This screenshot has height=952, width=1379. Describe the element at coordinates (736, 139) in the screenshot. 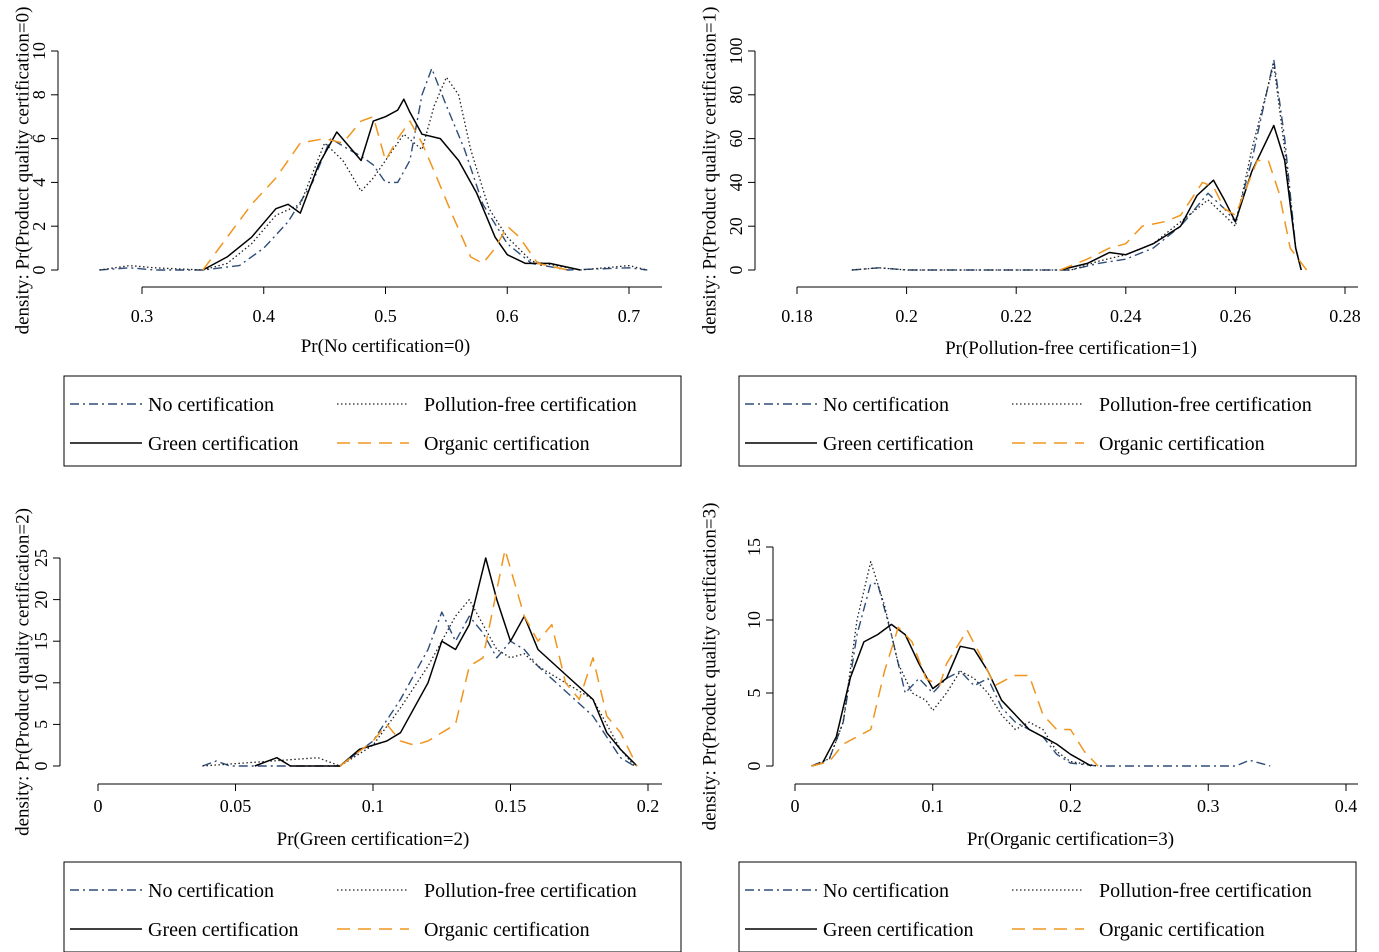

I see `y-tick-label: 60` at that location.